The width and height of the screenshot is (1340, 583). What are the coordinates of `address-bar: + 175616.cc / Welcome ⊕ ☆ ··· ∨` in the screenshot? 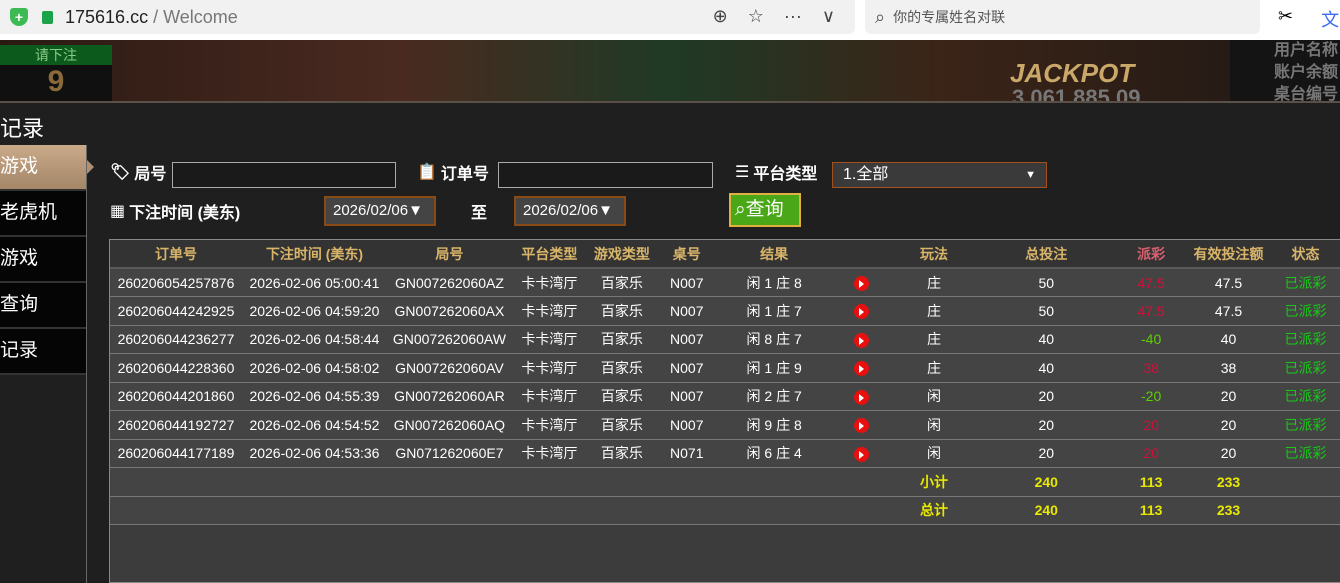 It's located at (427, 17).